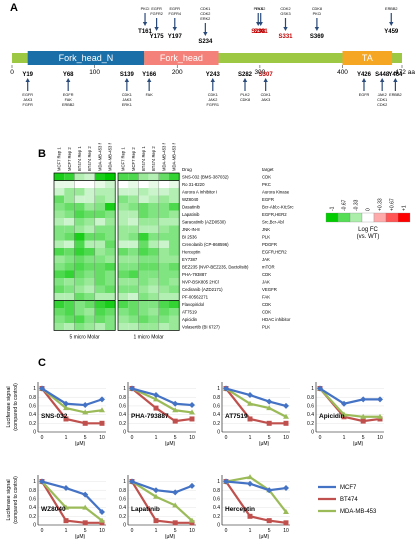 Image resolution: width=420 pixels, height=550 pixels. What do you see at coordinates (145, 32) in the screenshot?
I see `site-label: T161` at bounding box center [145, 32].